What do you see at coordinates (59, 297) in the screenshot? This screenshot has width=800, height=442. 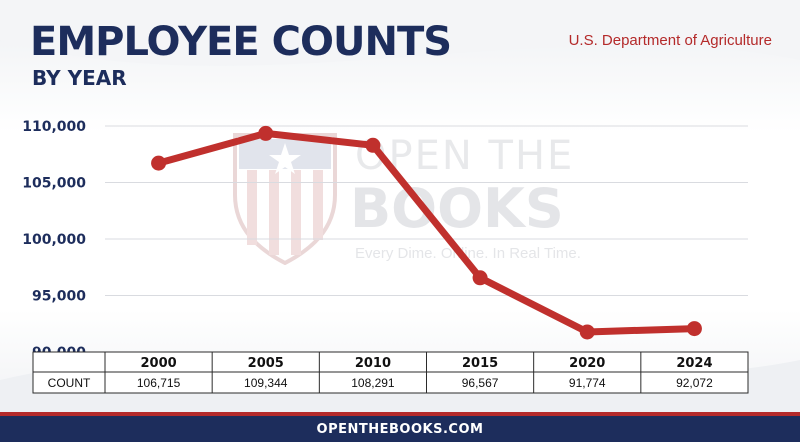 I see `y-tick-label: 95,000` at bounding box center [59, 297].